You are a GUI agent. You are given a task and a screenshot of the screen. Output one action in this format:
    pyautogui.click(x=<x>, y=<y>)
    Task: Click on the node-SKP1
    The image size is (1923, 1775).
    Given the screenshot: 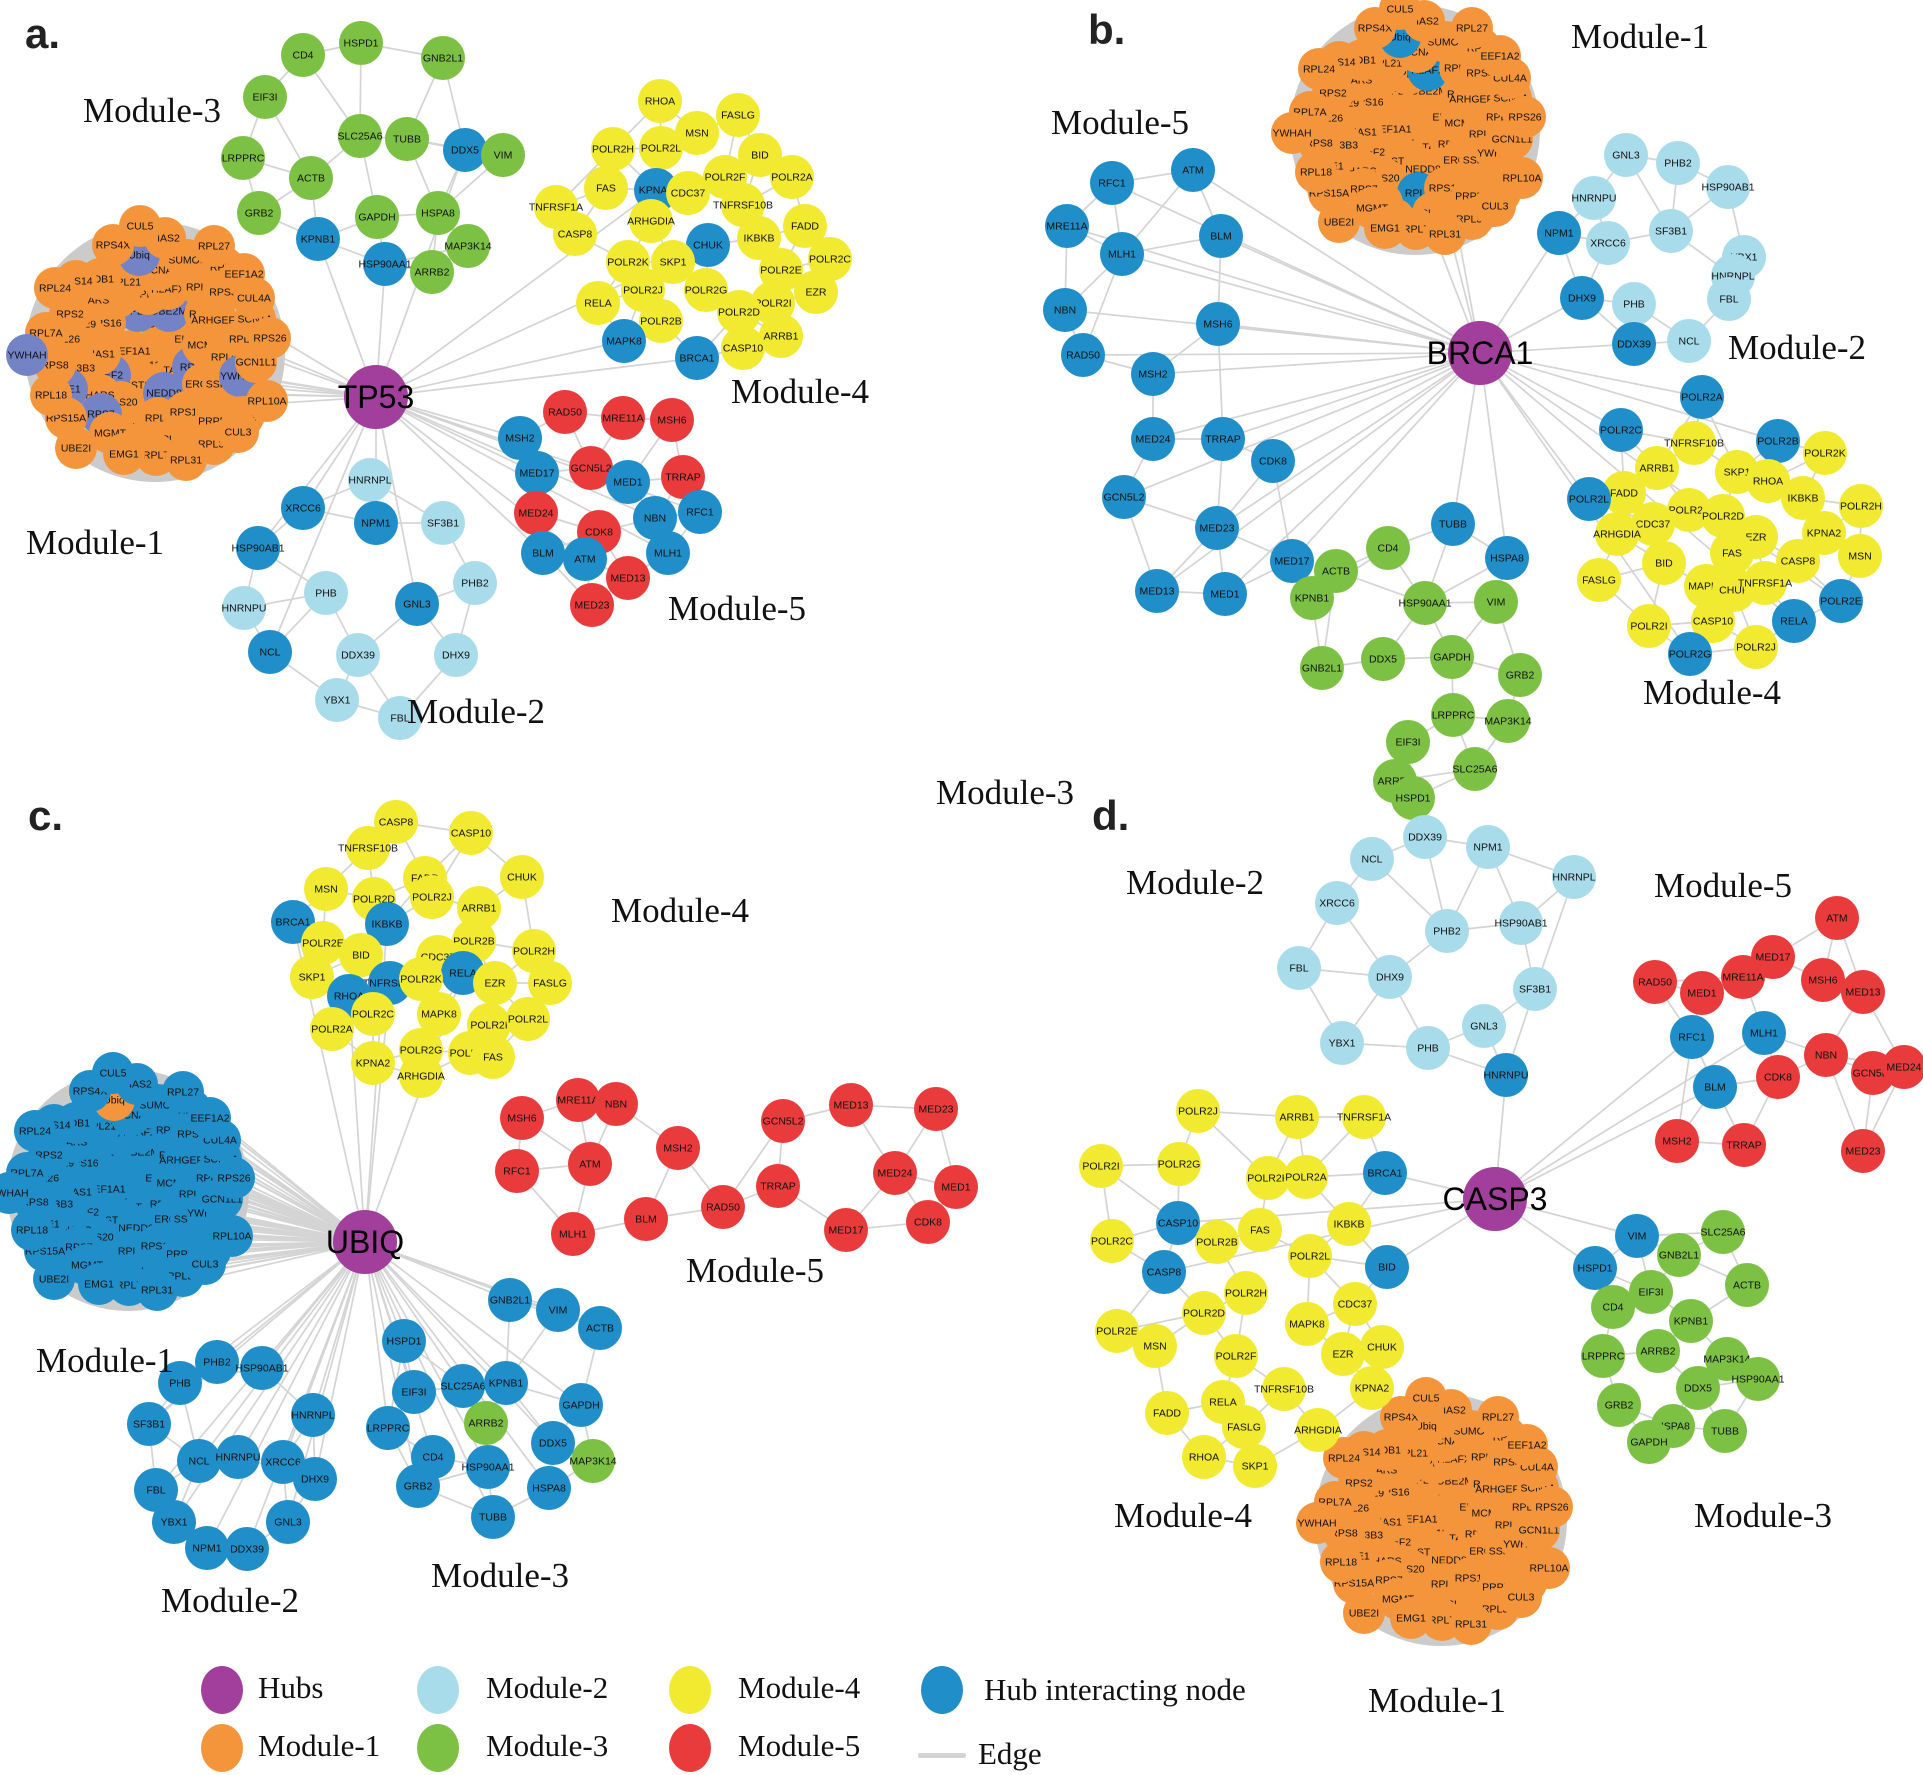 What is the action you would take?
    pyautogui.click(x=1255, y=1466)
    